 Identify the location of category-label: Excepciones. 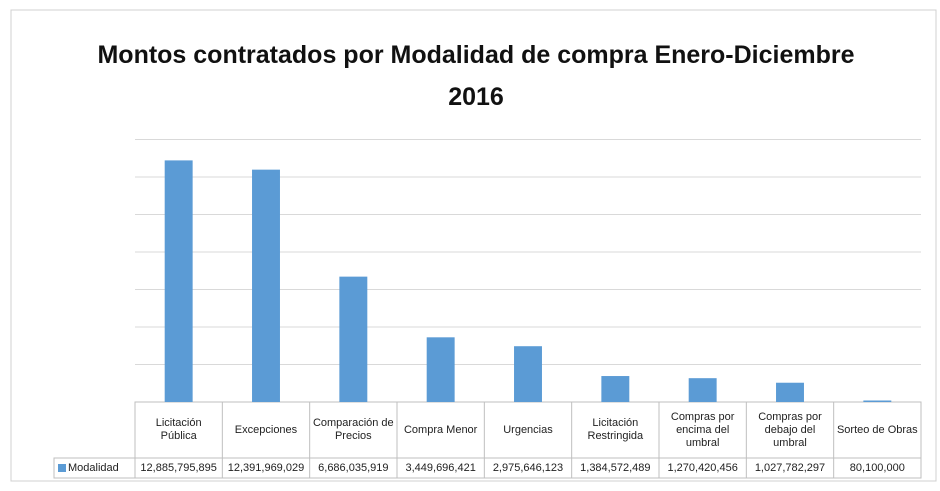
(266, 429).